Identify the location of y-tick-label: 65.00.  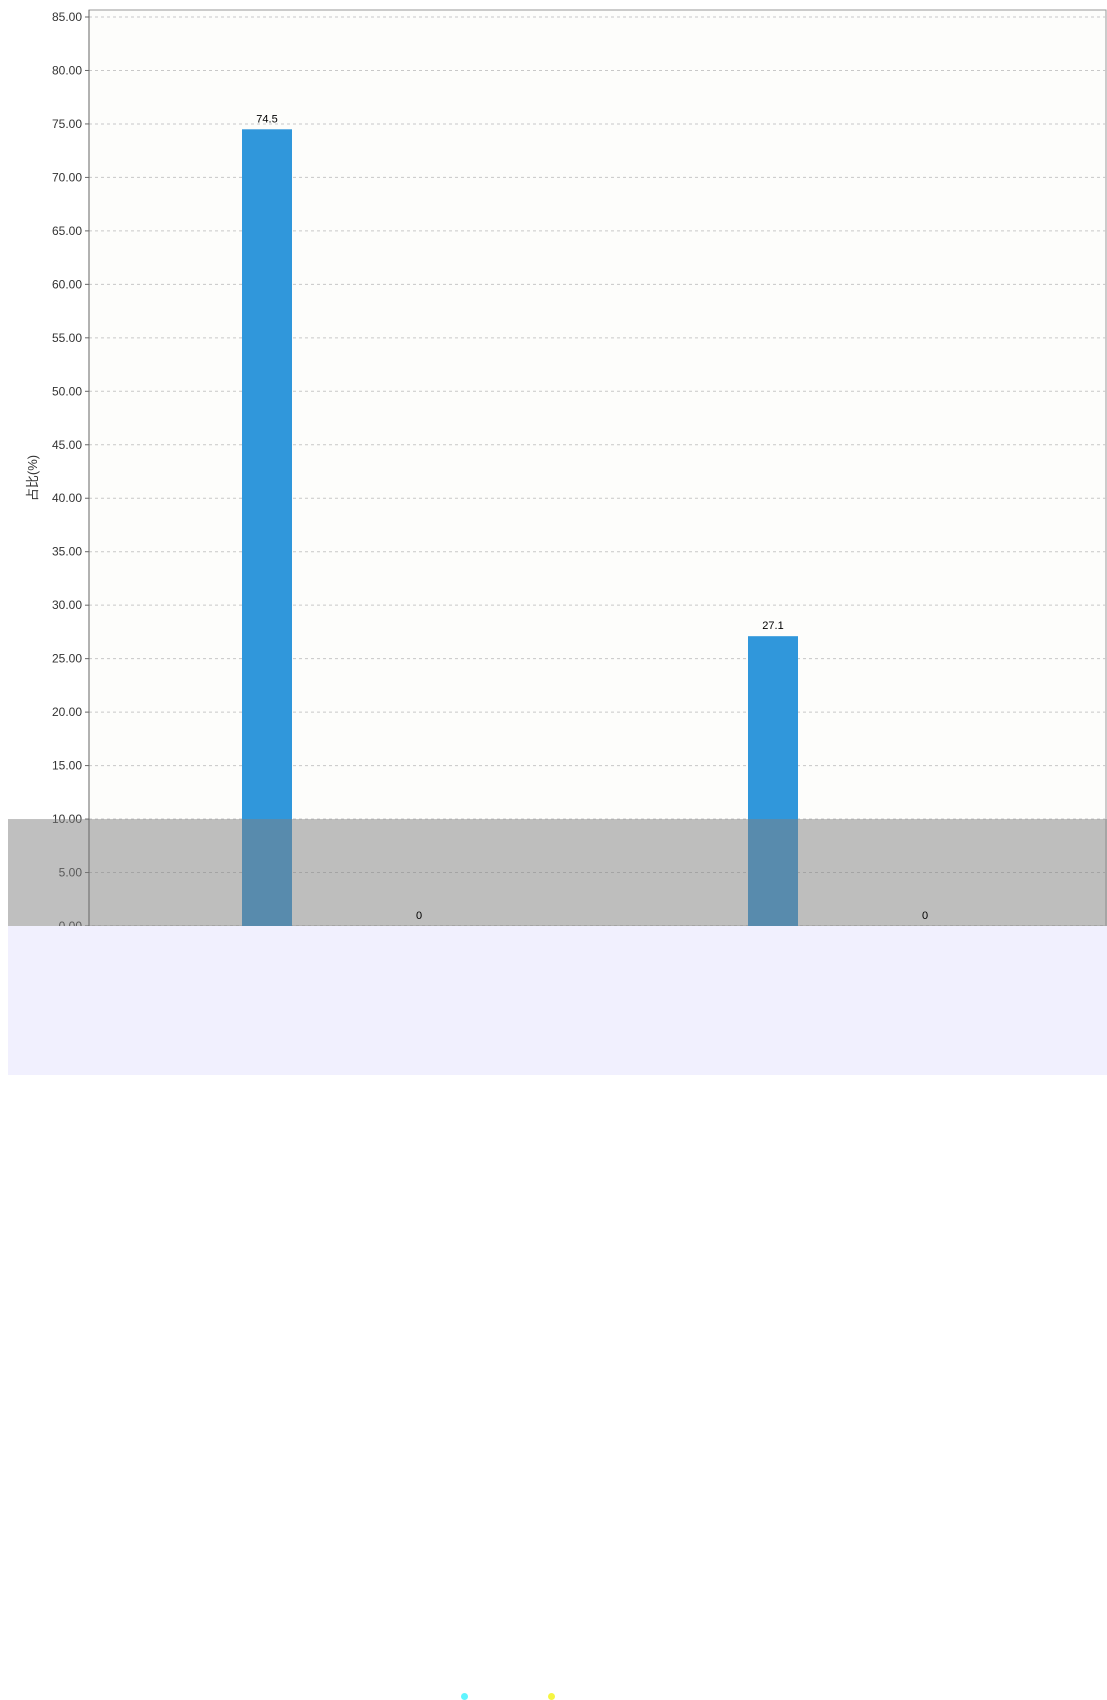
(67, 231).